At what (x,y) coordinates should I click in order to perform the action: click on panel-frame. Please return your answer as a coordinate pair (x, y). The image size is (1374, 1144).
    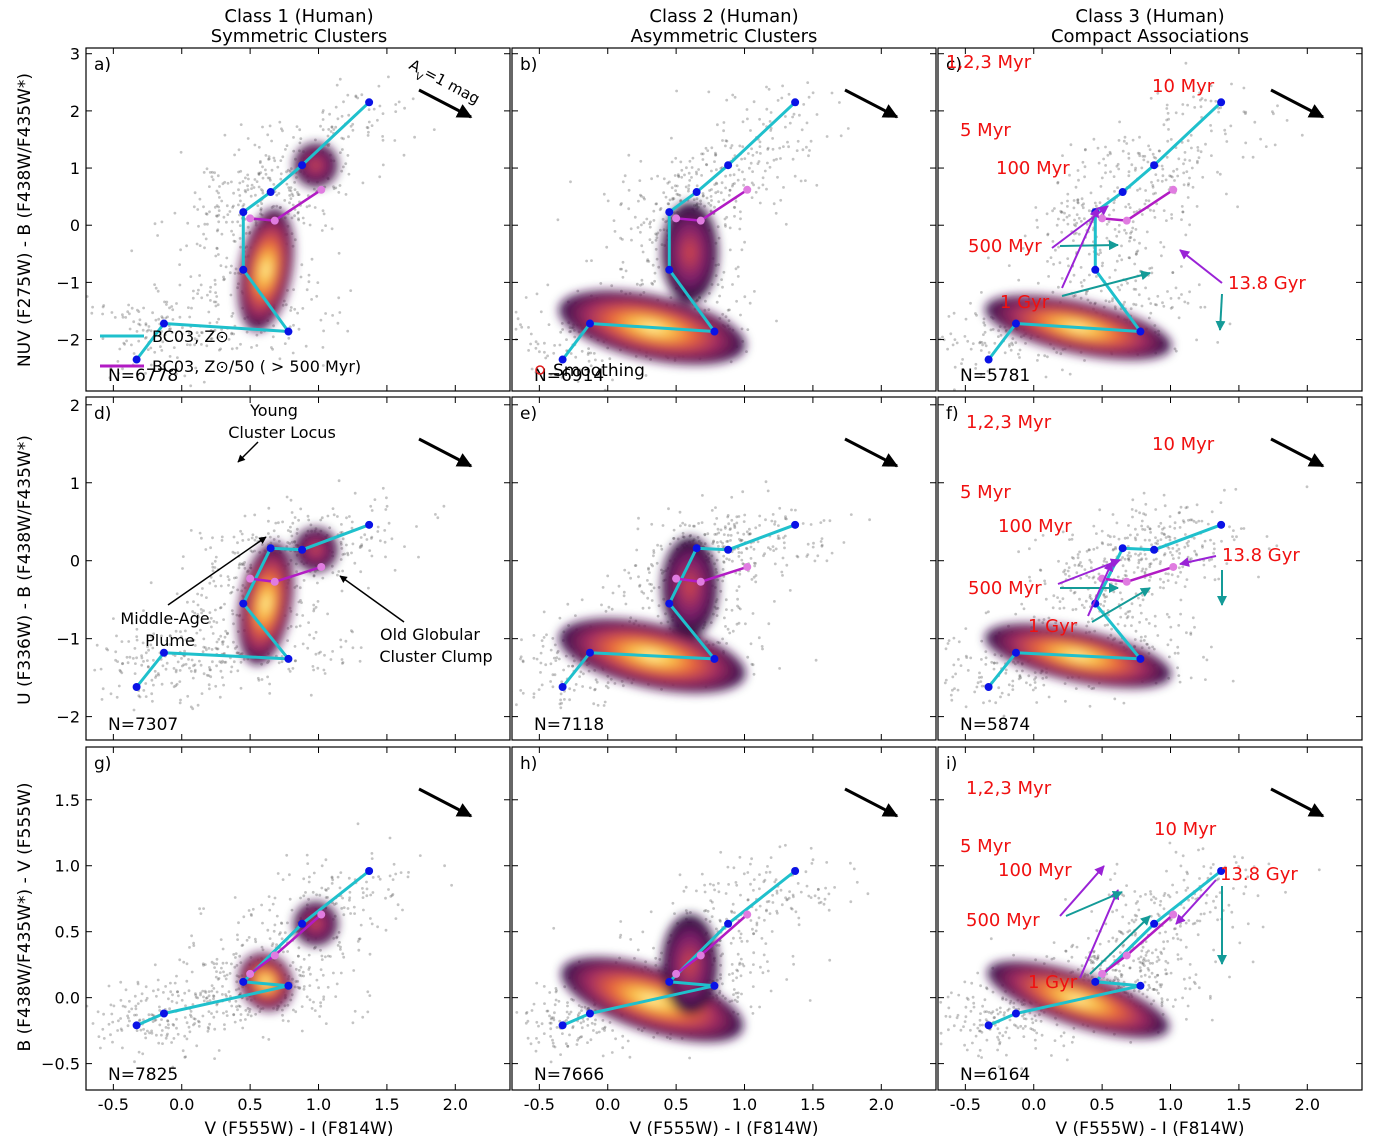
    Looking at the image, I should click on (1150, 568).